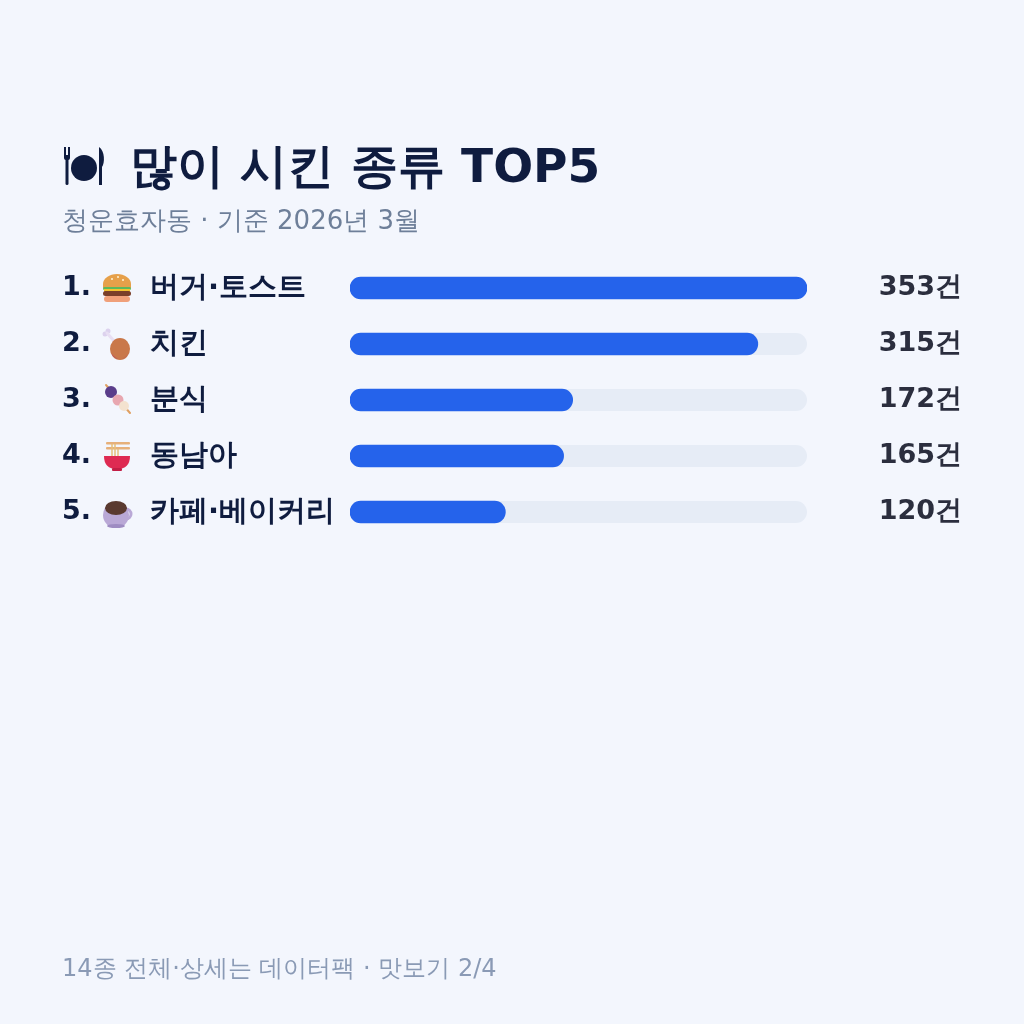 The image size is (1024, 1024). What do you see at coordinates (77, 286) in the screenshot?
I see `text: 1.` at bounding box center [77, 286].